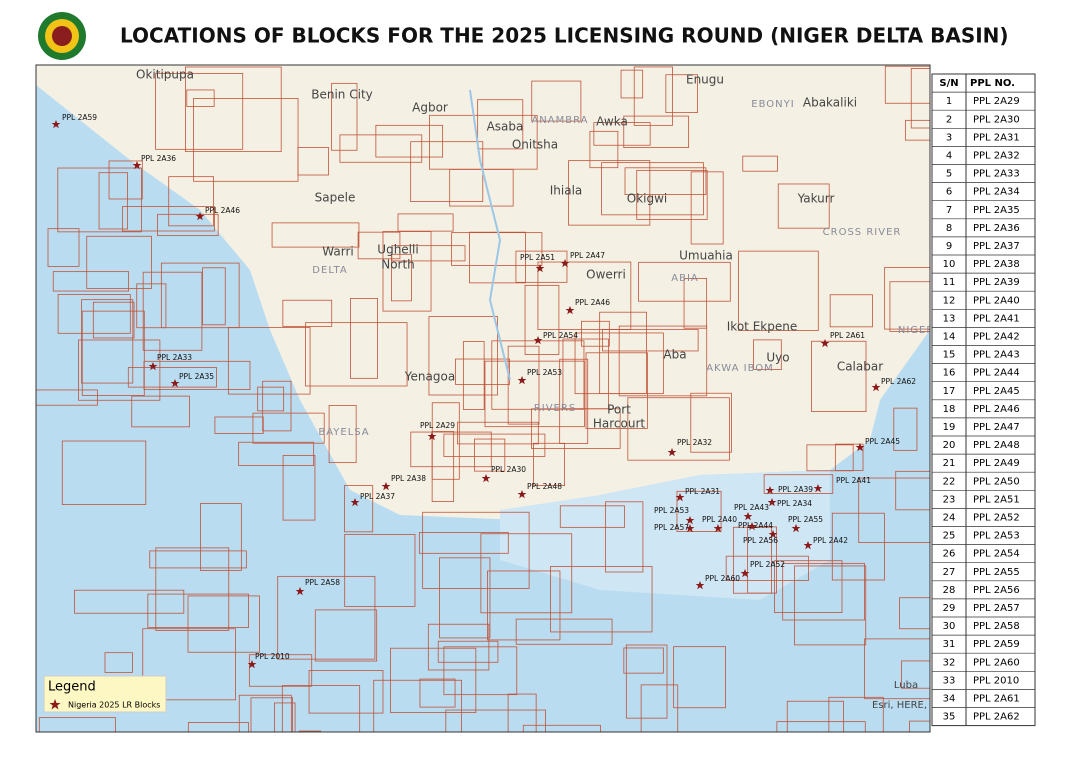 The width and height of the screenshot is (1080, 763). Describe the element at coordinates (222, 210) in the screenshot. I see `block-label: PPL 2A46` at that location.